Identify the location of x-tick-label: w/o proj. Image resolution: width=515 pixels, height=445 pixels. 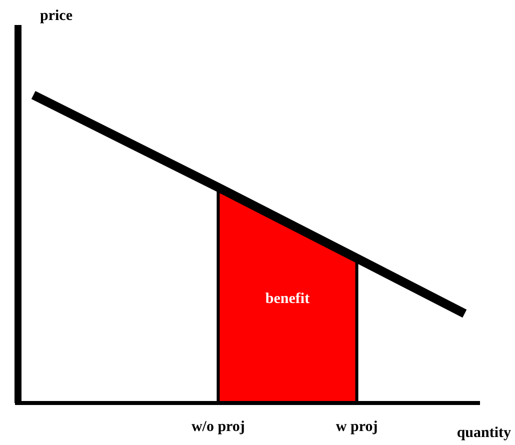
(218, 427).